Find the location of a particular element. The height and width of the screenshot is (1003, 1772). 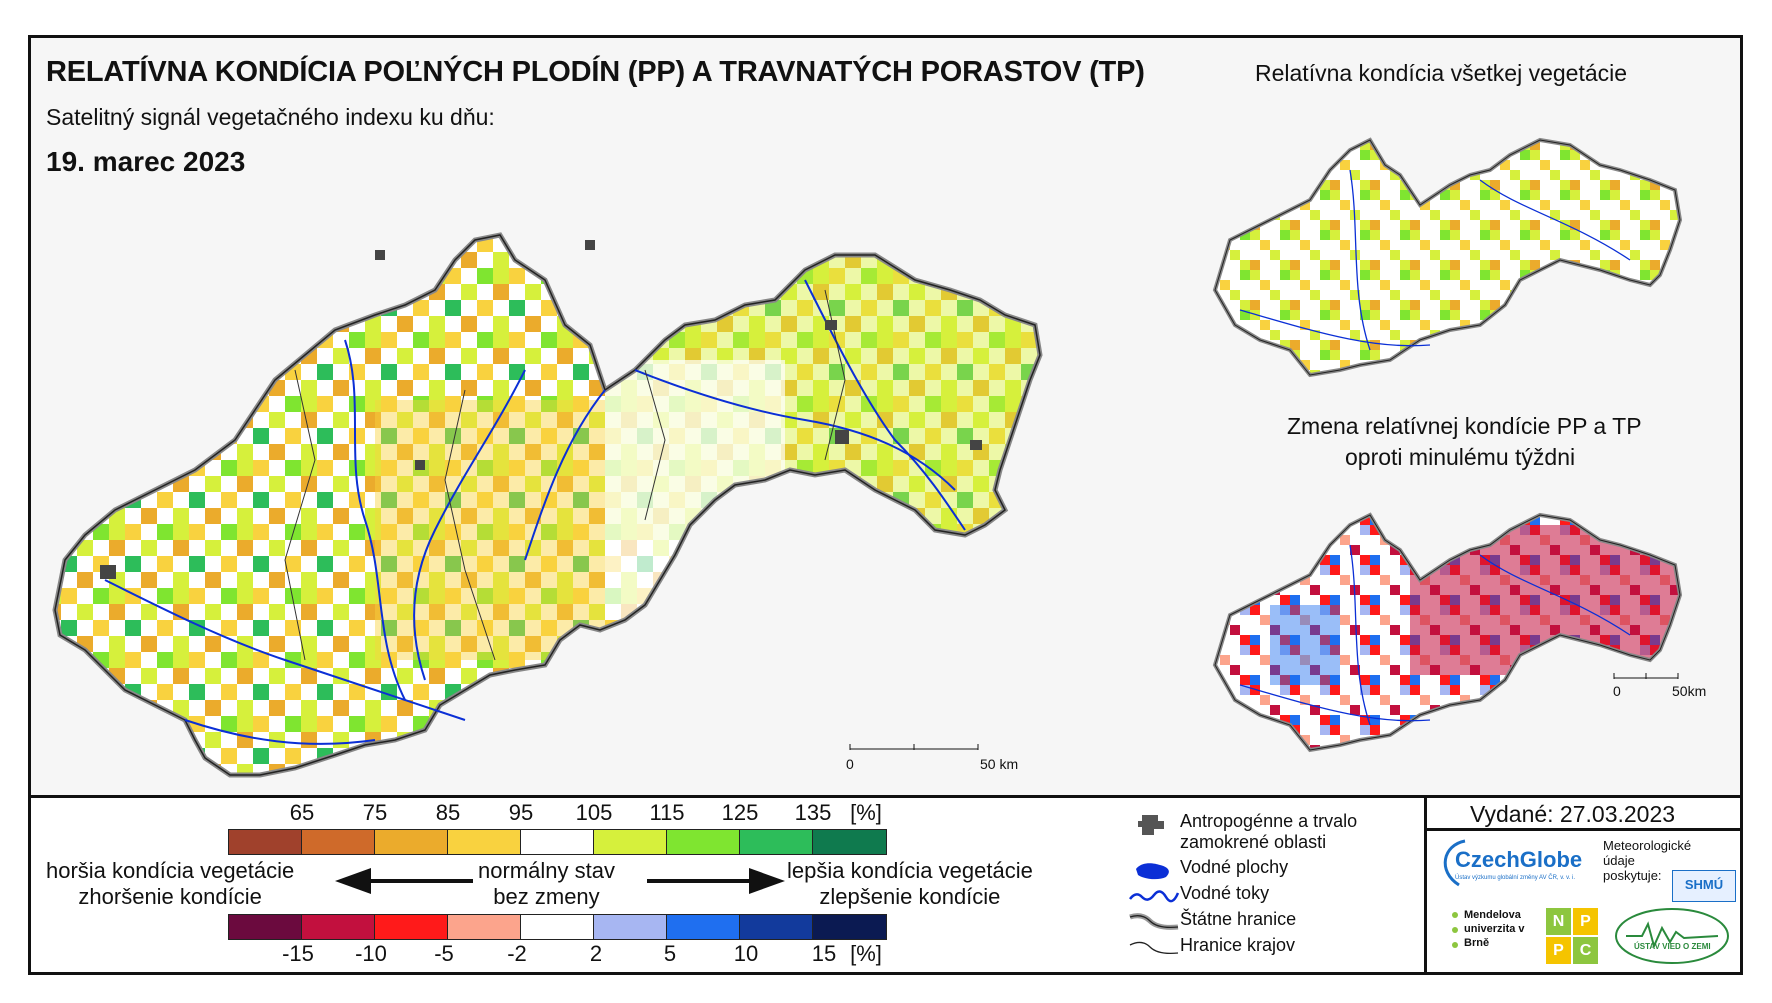

main-scale-end: 50 km is located at coordinates (999, 764).